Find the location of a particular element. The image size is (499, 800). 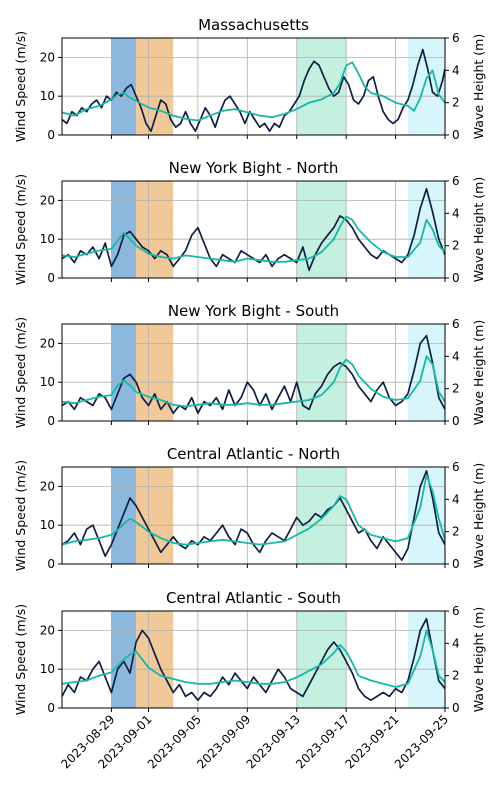

panel-title: New York Bight - South is located at coordinates (253, 311).